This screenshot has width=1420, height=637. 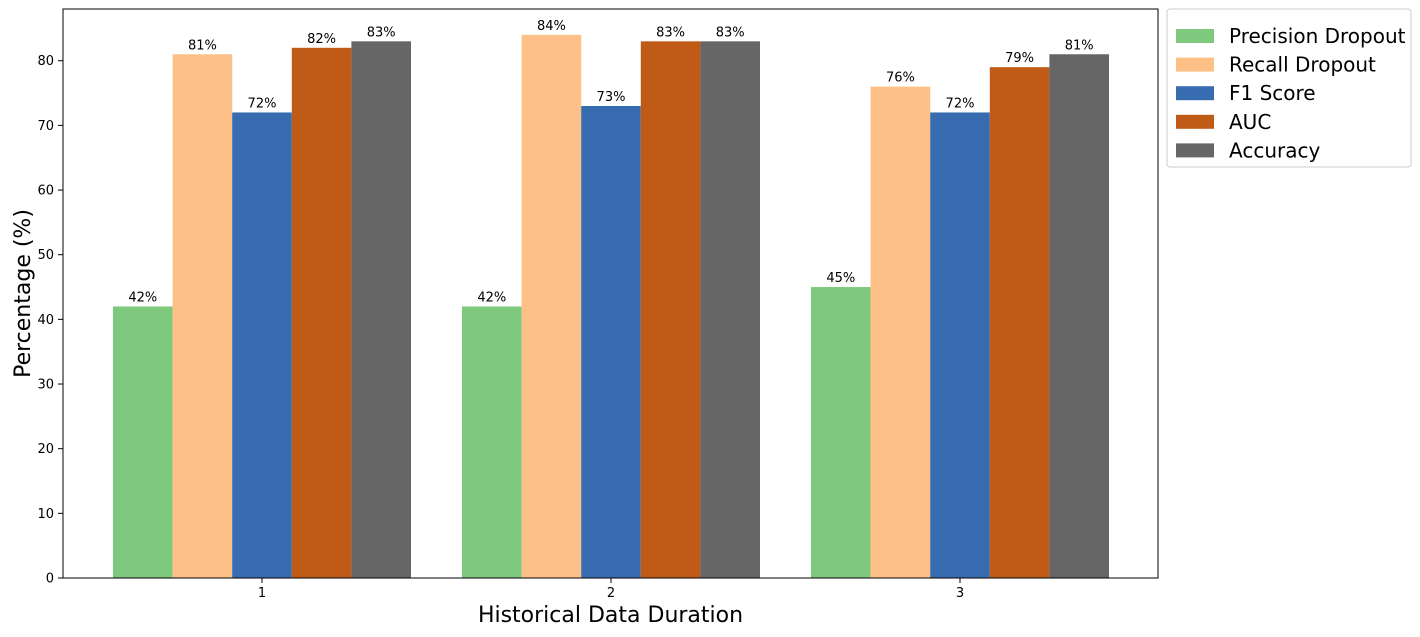 What do you see at coordinates (960, 593) in the screenshot?
I see `x-tick-label: 3` at bounding box center [960, 593].